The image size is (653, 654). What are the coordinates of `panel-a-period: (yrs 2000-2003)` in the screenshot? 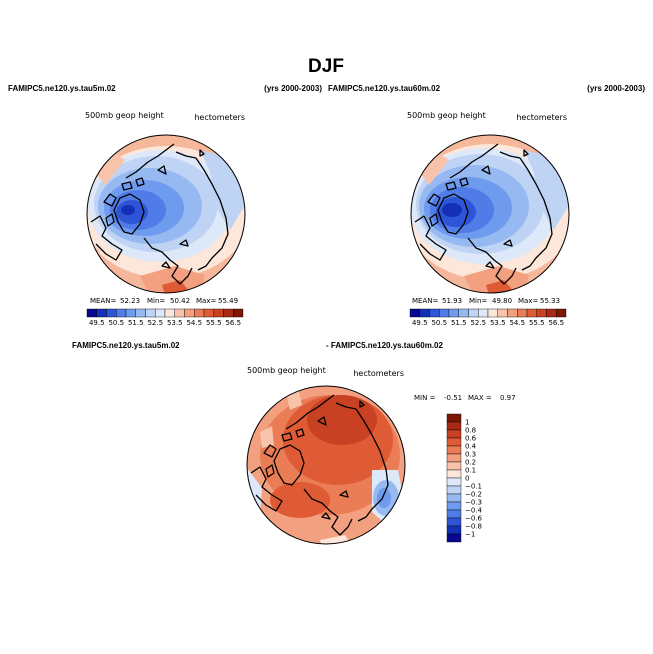 It's located at (293, 88).